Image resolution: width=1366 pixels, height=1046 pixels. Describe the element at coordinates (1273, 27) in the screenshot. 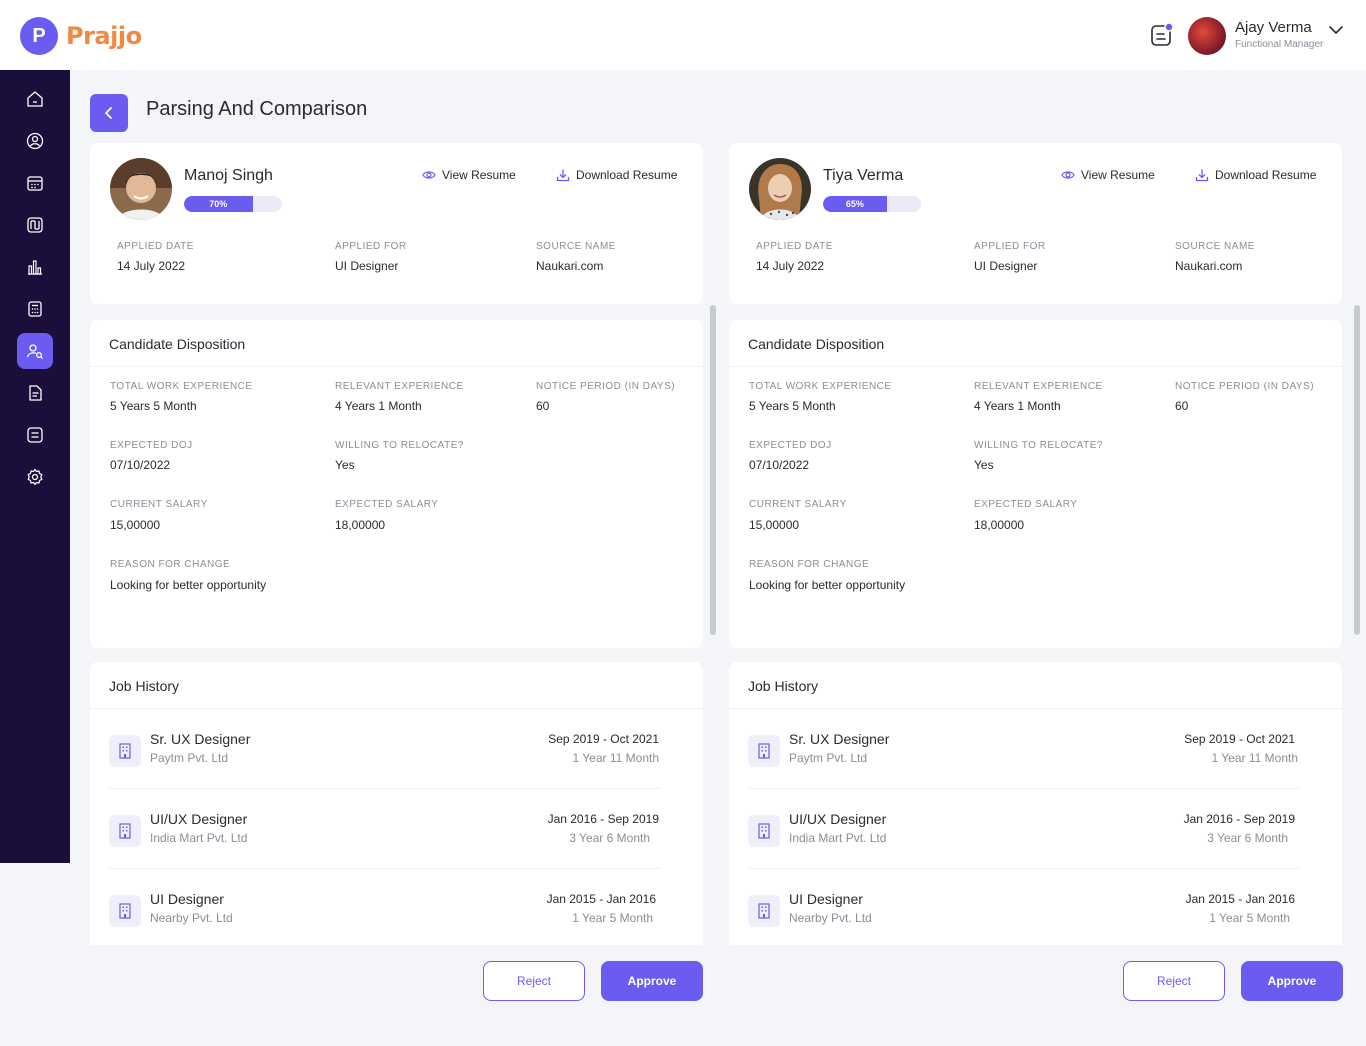

I see `user-name: Ajay Verma` at that location.